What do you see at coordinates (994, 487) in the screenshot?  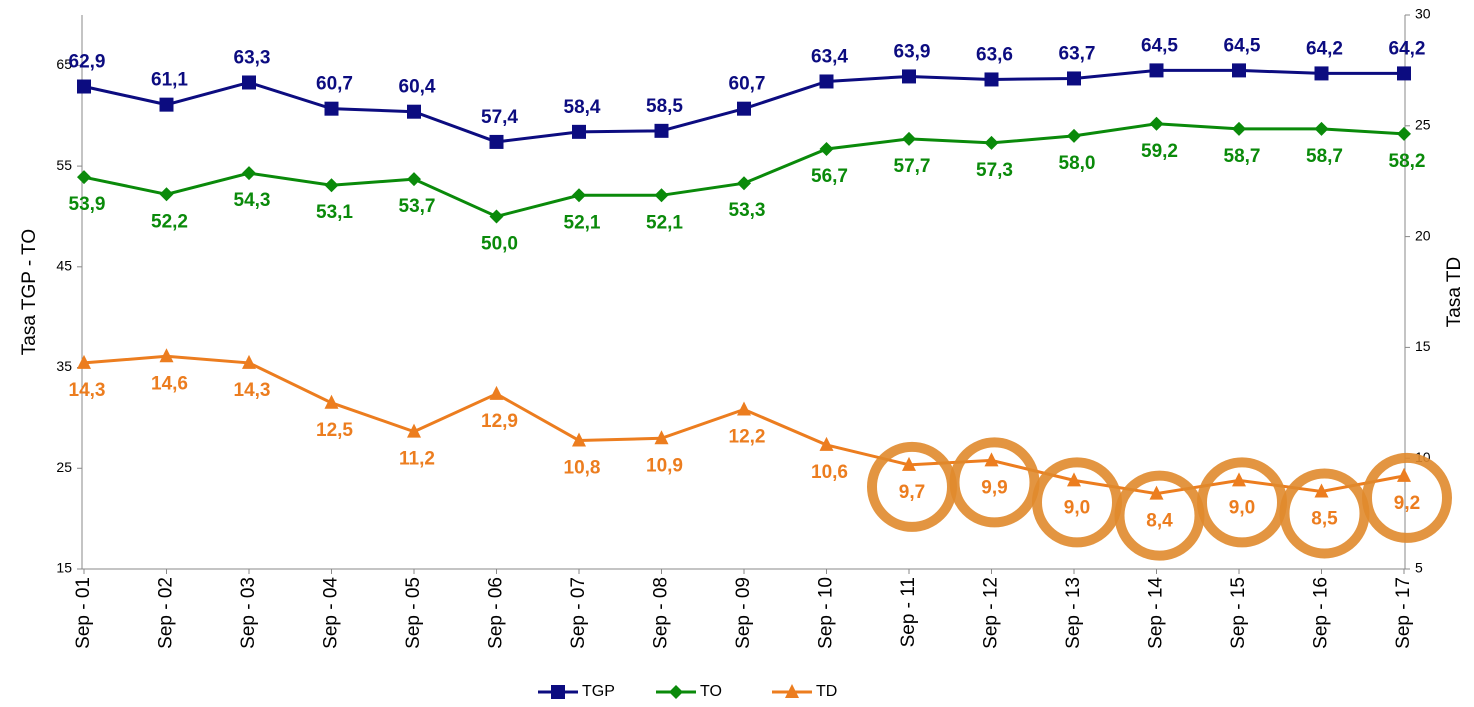 I see `value-label: 9,9` at bounding box center [994, 487].